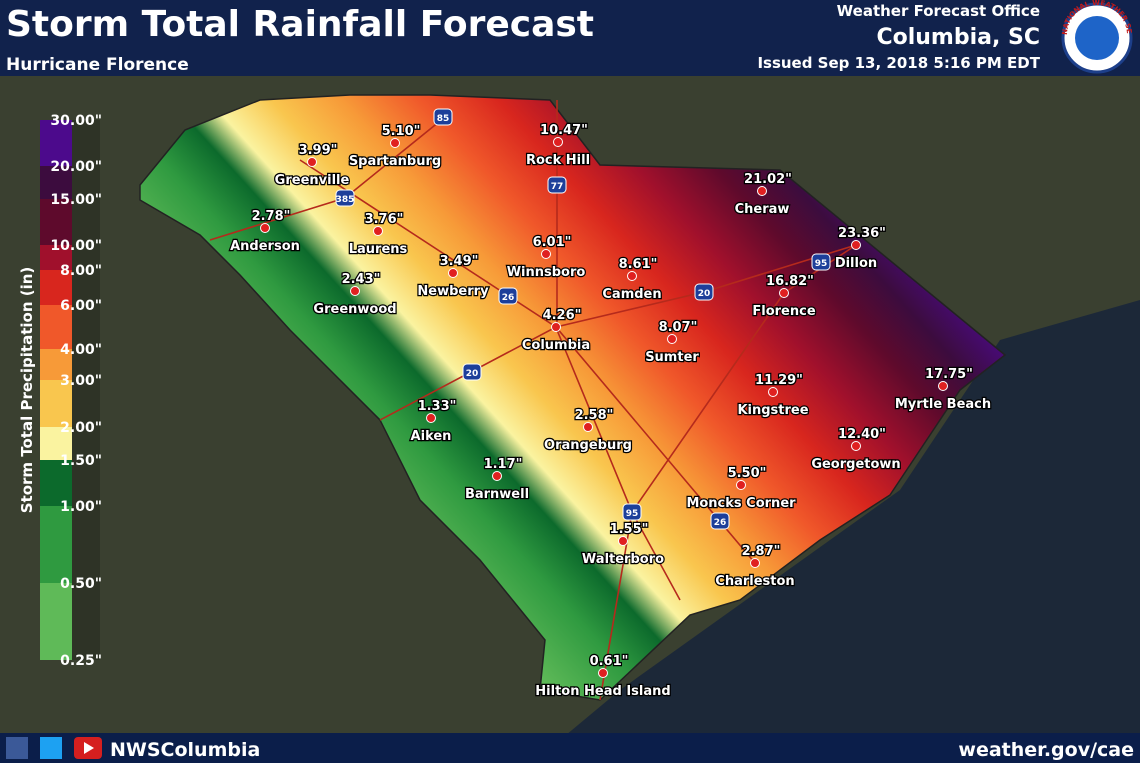  I want to click on legend-label: 3.00", so click(81, 381).